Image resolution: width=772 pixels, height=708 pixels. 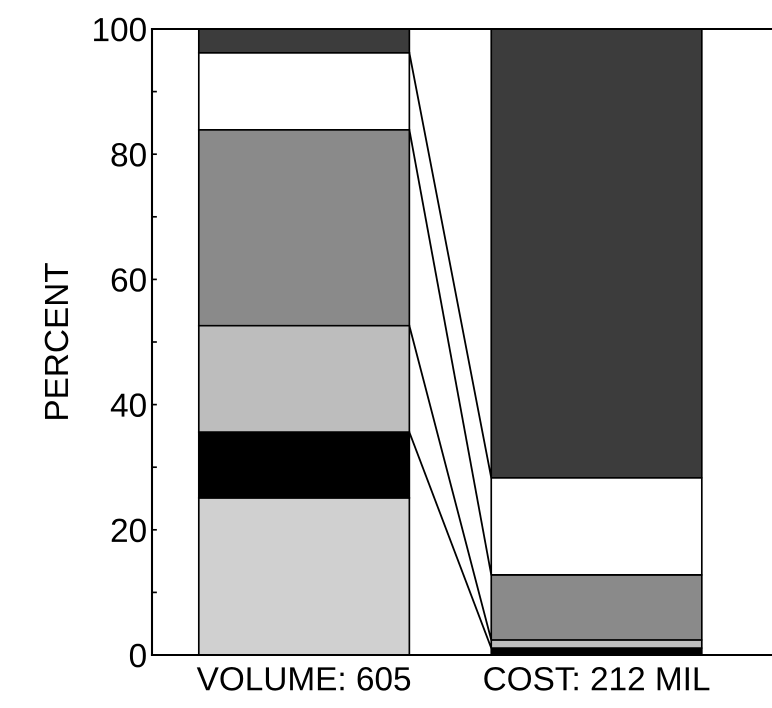 What do you see at coordinates (303, 678) in the screenshot?
I see `x-tick-label: VOLUME: 605` at bounding box center [303, 678].